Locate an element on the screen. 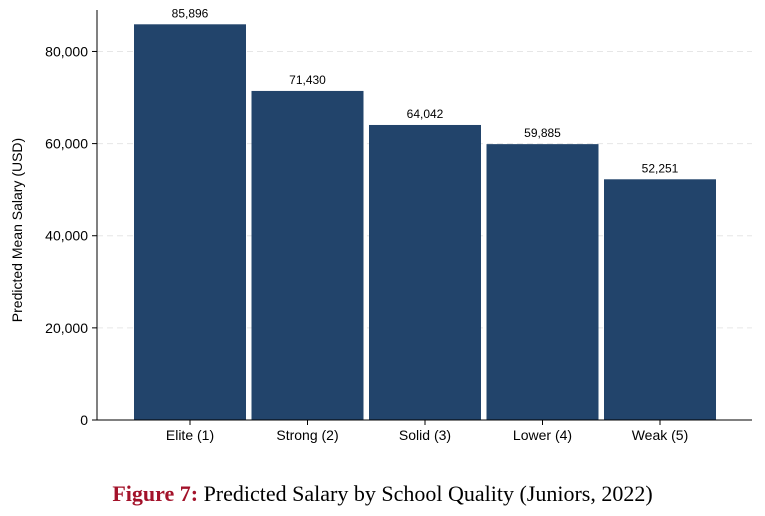 This screenshot has width=765, height=516. y-tick-label: 20,000 is located at coordinates (66, 328).